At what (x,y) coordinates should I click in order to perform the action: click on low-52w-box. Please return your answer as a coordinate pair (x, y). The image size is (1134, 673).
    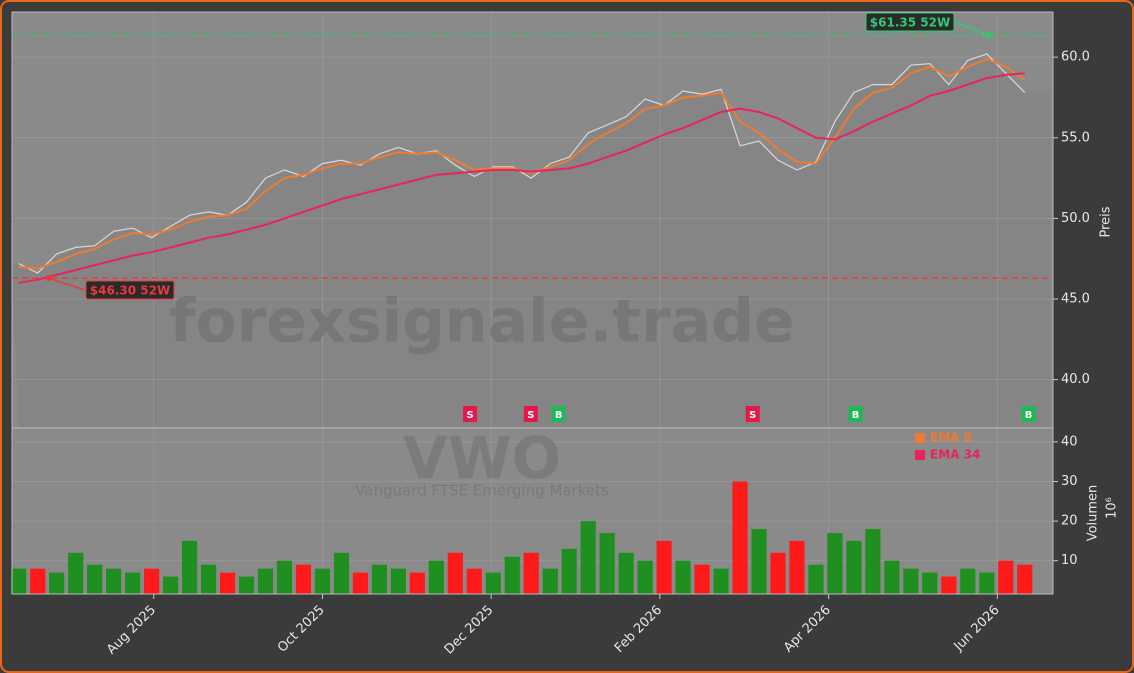
    Looking at the image, I should click on (130, 290).